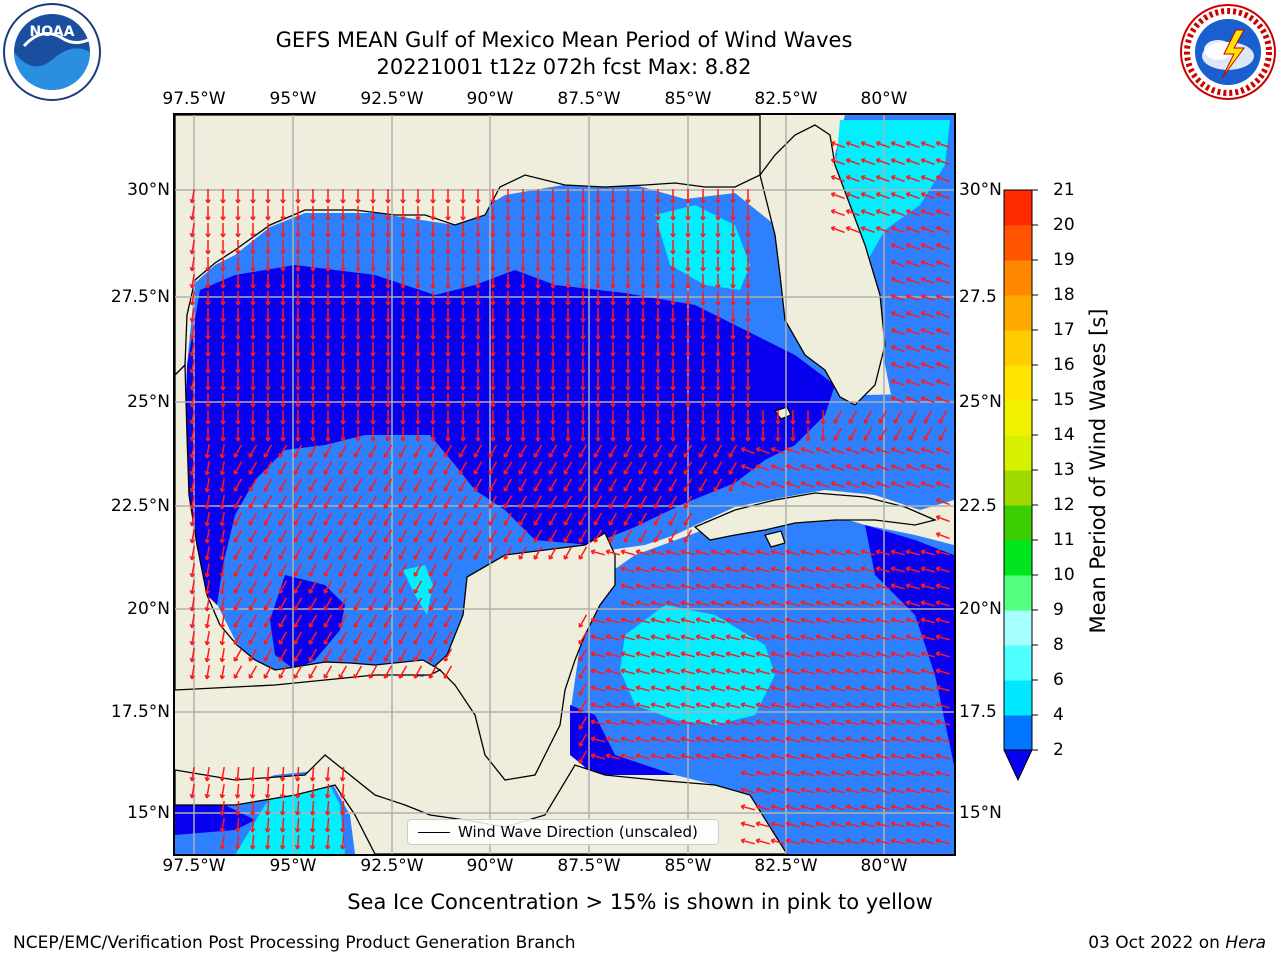 The height and width of the screenshot is (960, 1280). I want to click on lon-label-bottom: 92.5°W, so click(392, 866).